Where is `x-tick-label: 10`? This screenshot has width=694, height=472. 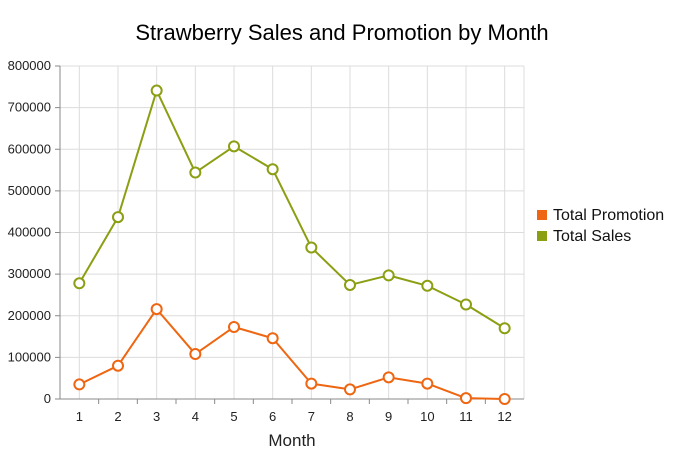 x-tick-label: 10 is located at coordinates (427, 416).